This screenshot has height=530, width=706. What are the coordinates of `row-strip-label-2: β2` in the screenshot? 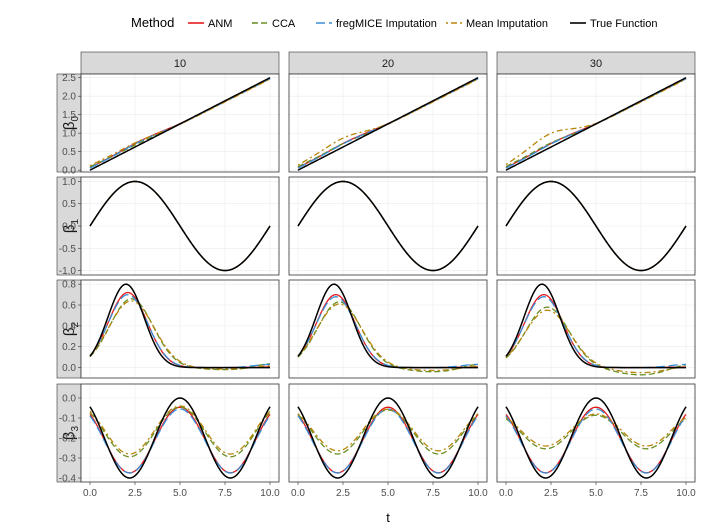 It's located at (71, 328).